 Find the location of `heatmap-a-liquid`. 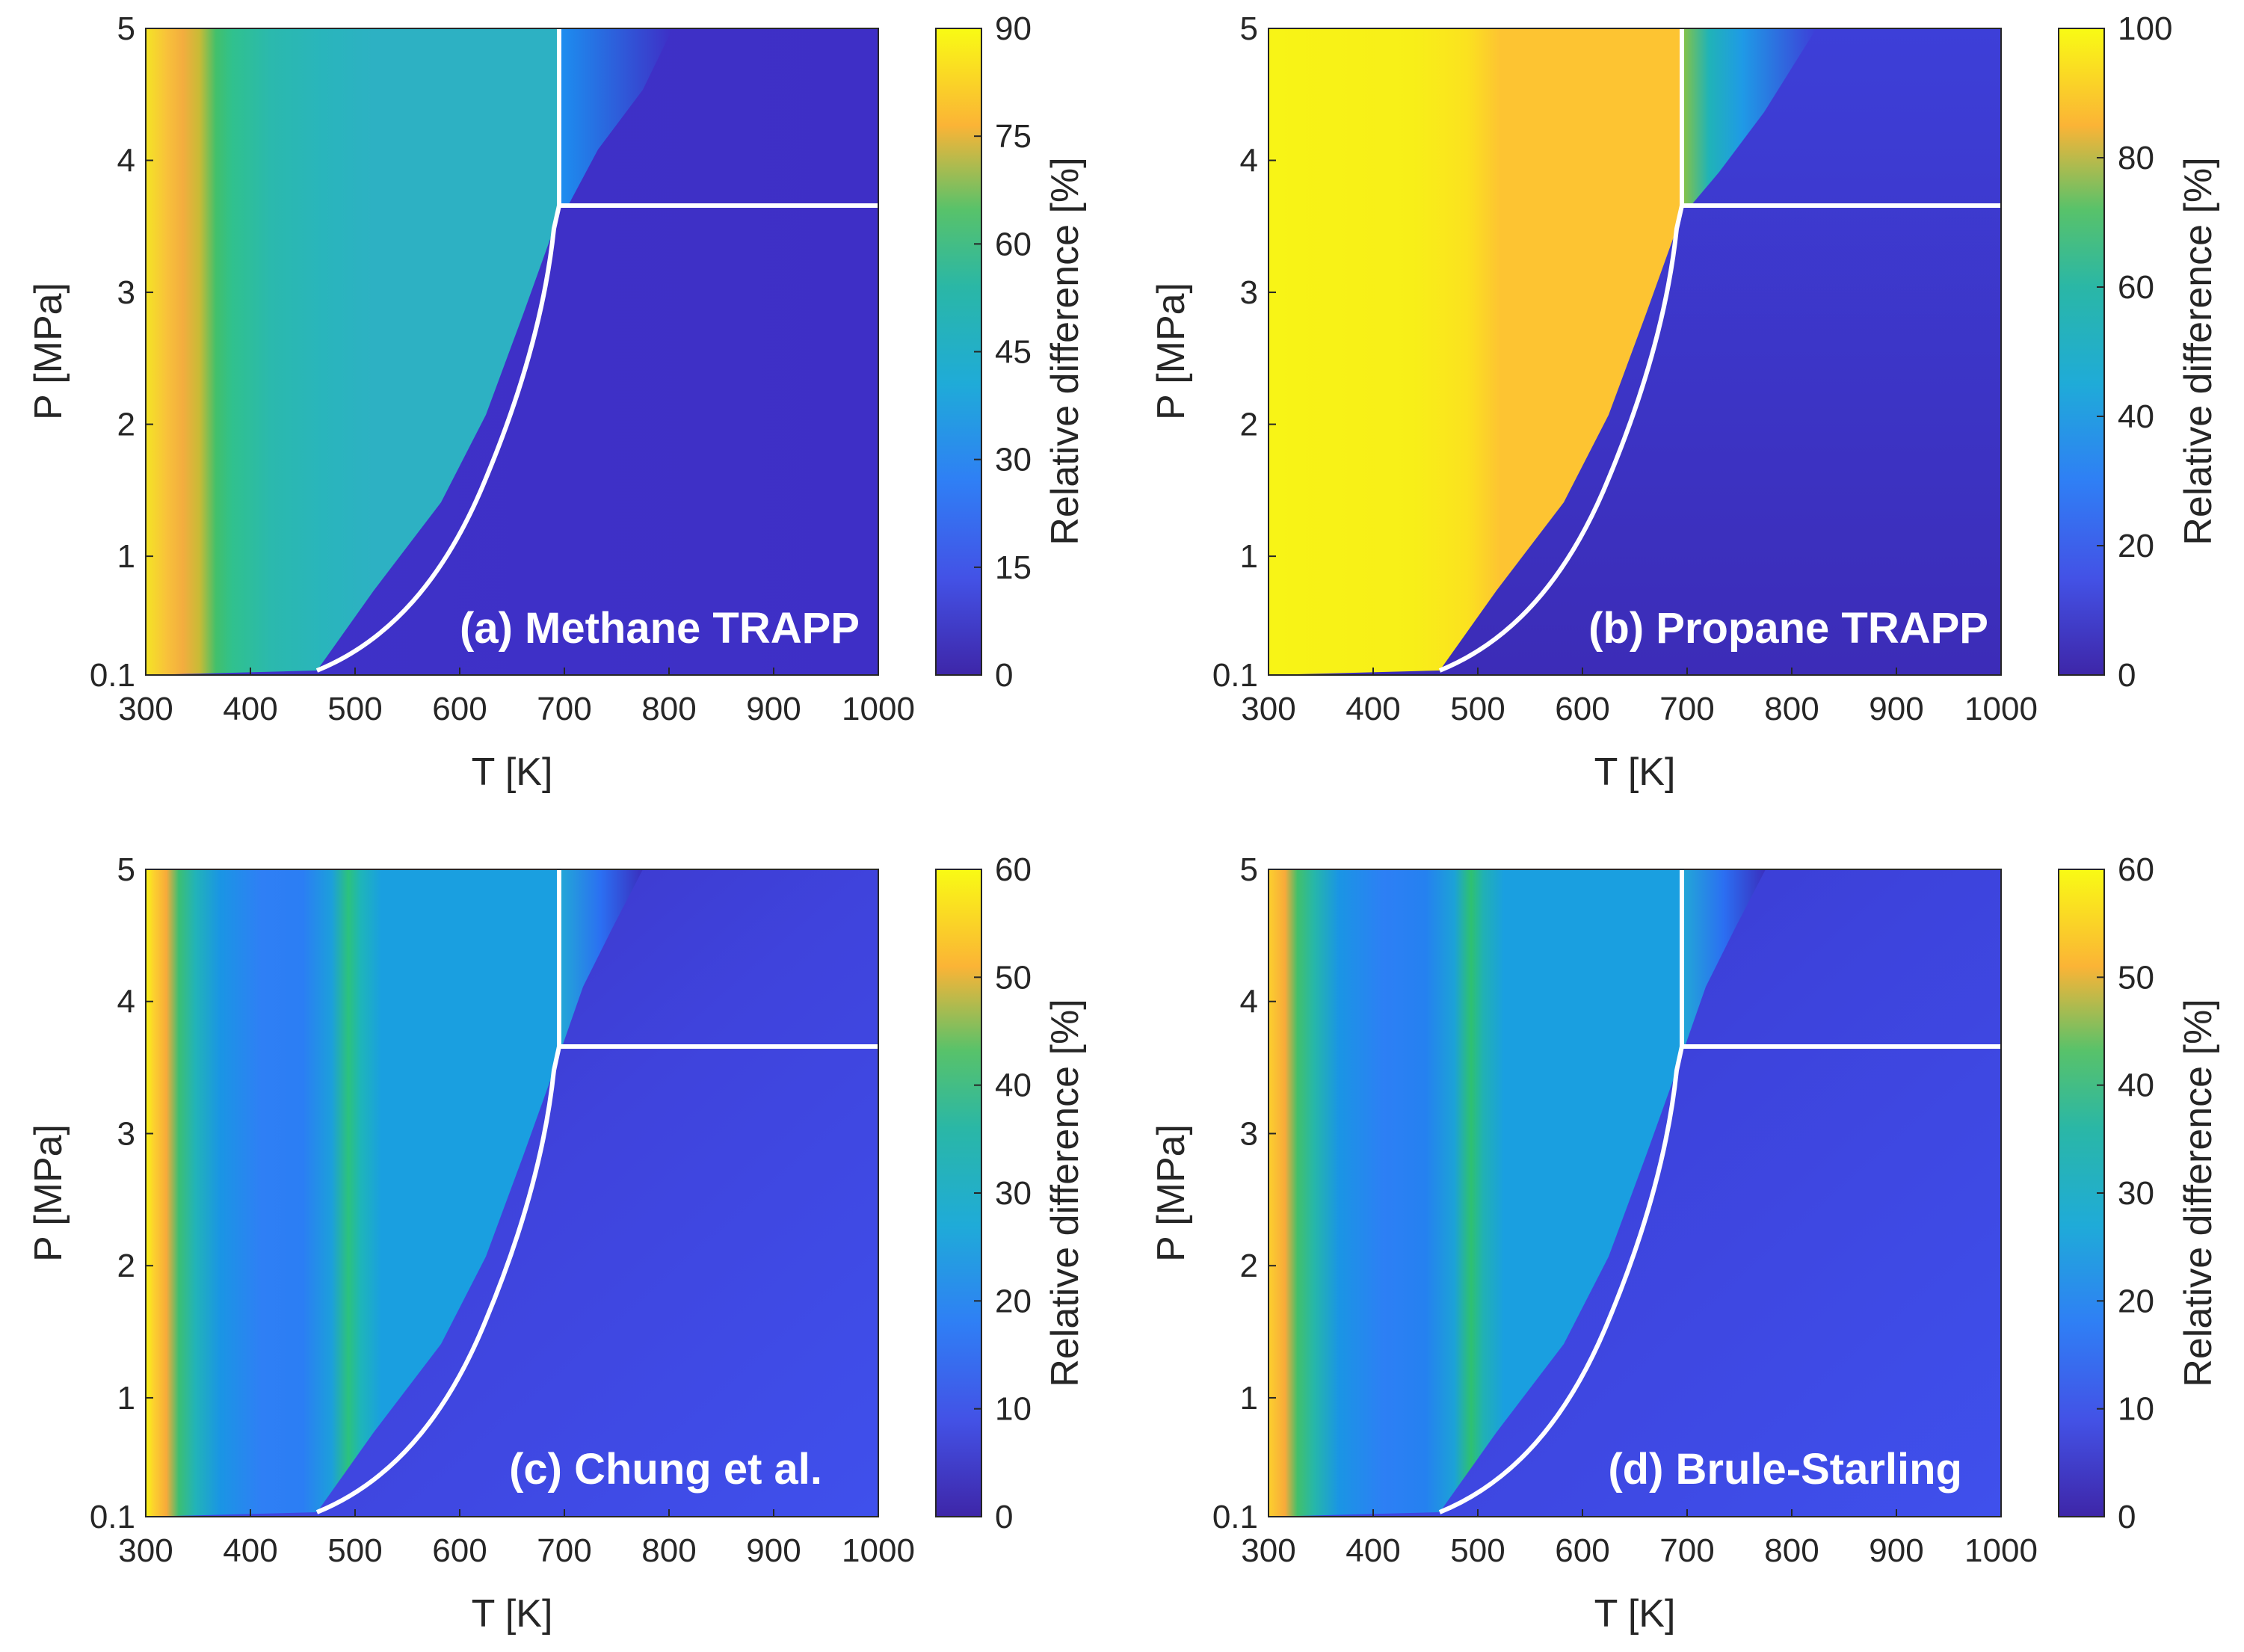

heatmap-a-liquid is located at coordinates (353, 352).